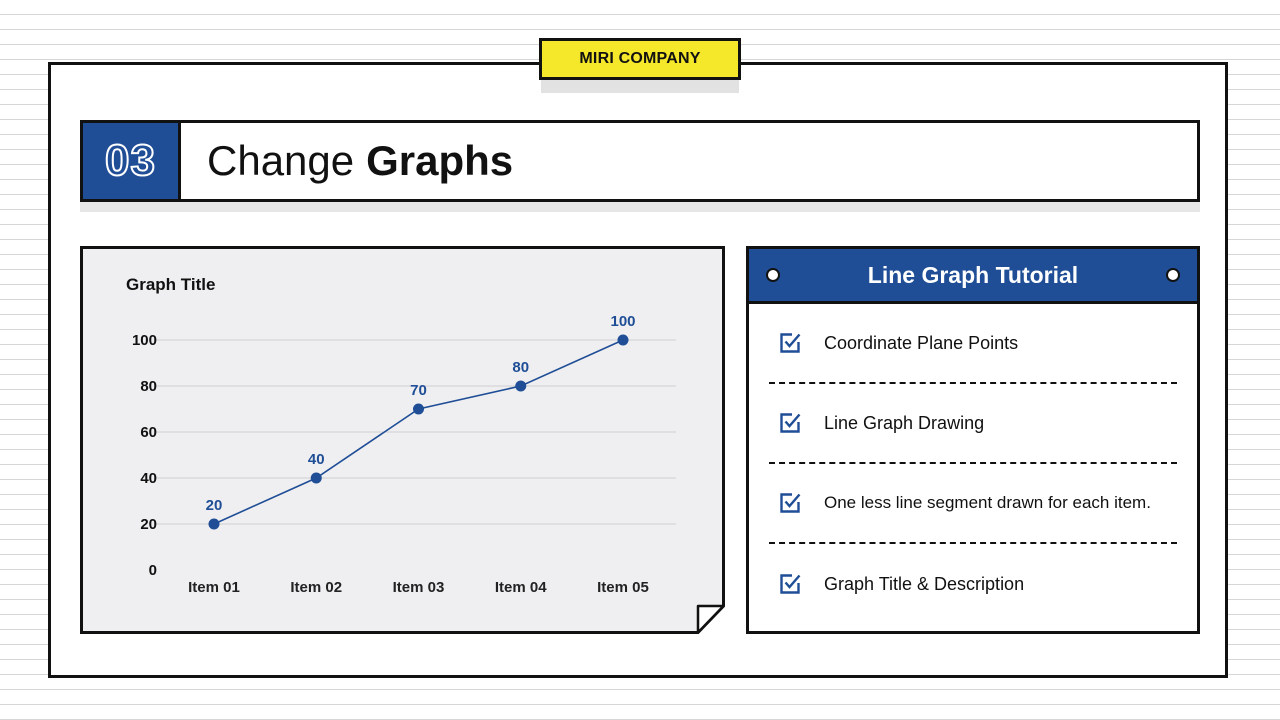 The height and width of the screenshot is (720, 1280). Describe the element at coordinates (148, 524) in the screenshot. I see `y-tick-label: 20` at that location.